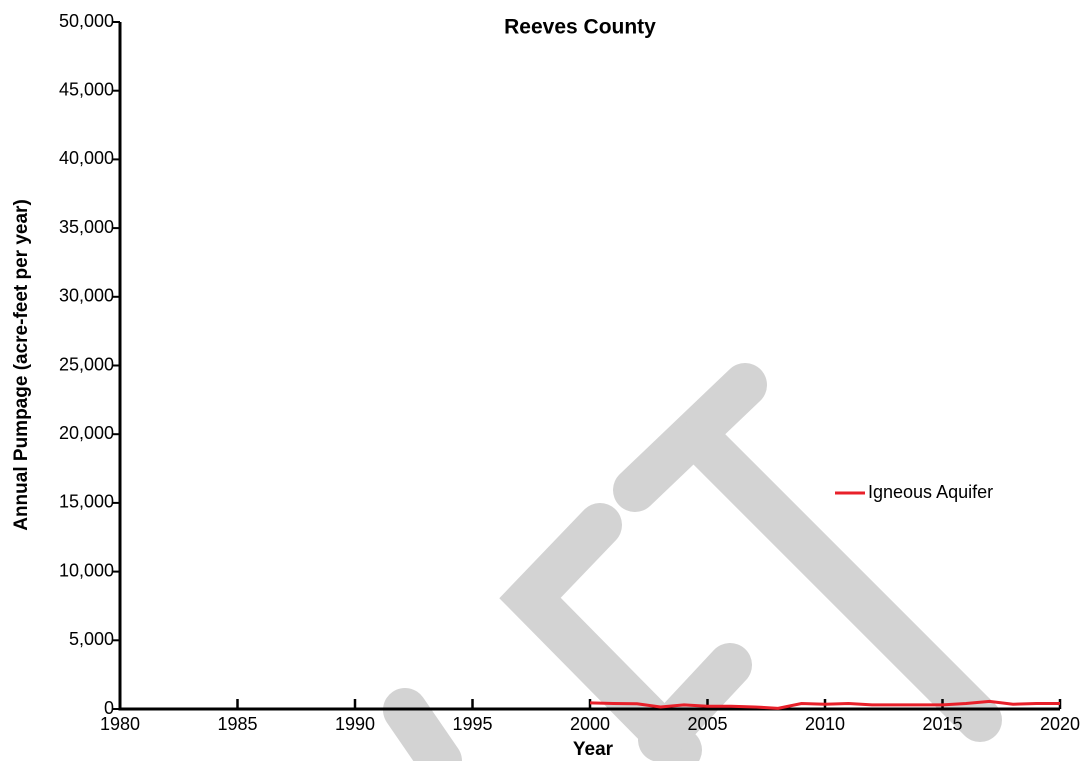 This screenshot has width=1091, height=761. Describe the element at coordinates (930, 492) in the screenshot. I see `legend-label: Igneous Aquifer` at that location.